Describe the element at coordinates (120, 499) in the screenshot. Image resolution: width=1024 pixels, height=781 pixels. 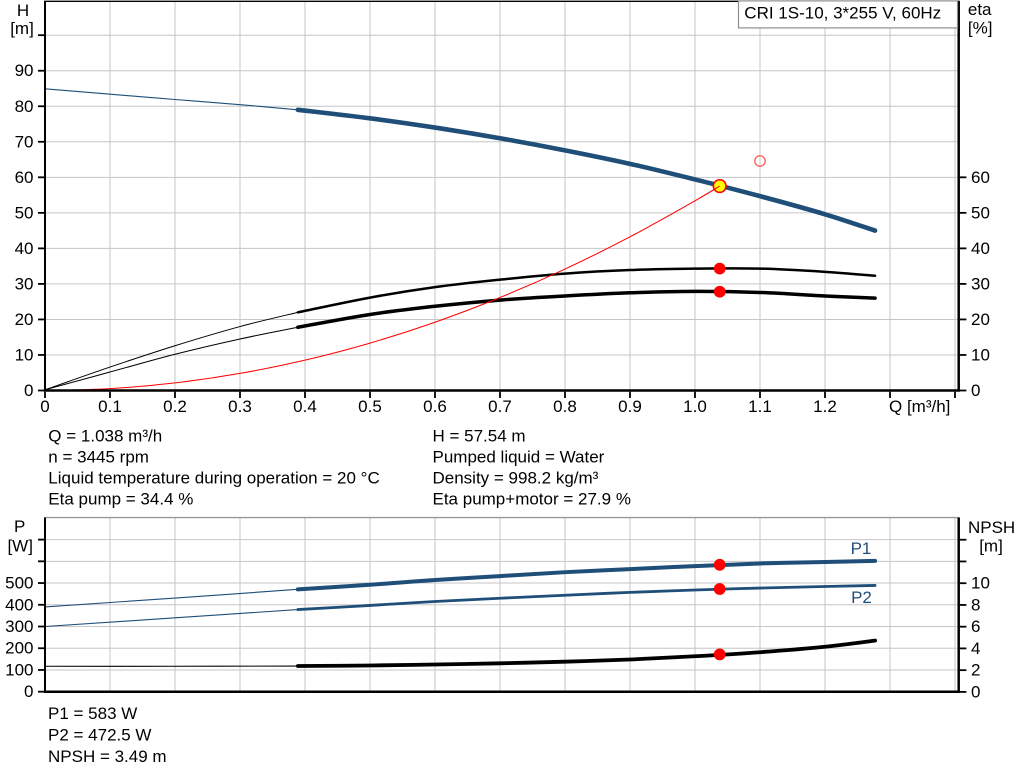
I see `svg-text: Eta pump = 34.4 %` at that location.